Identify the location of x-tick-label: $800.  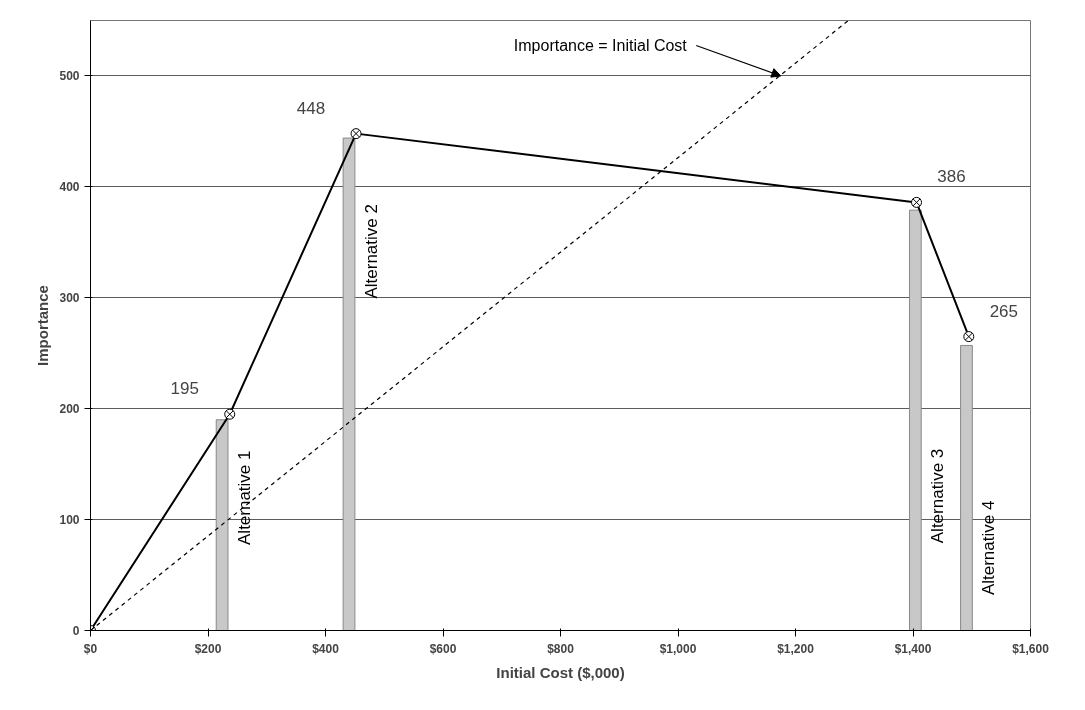
(561, 648).